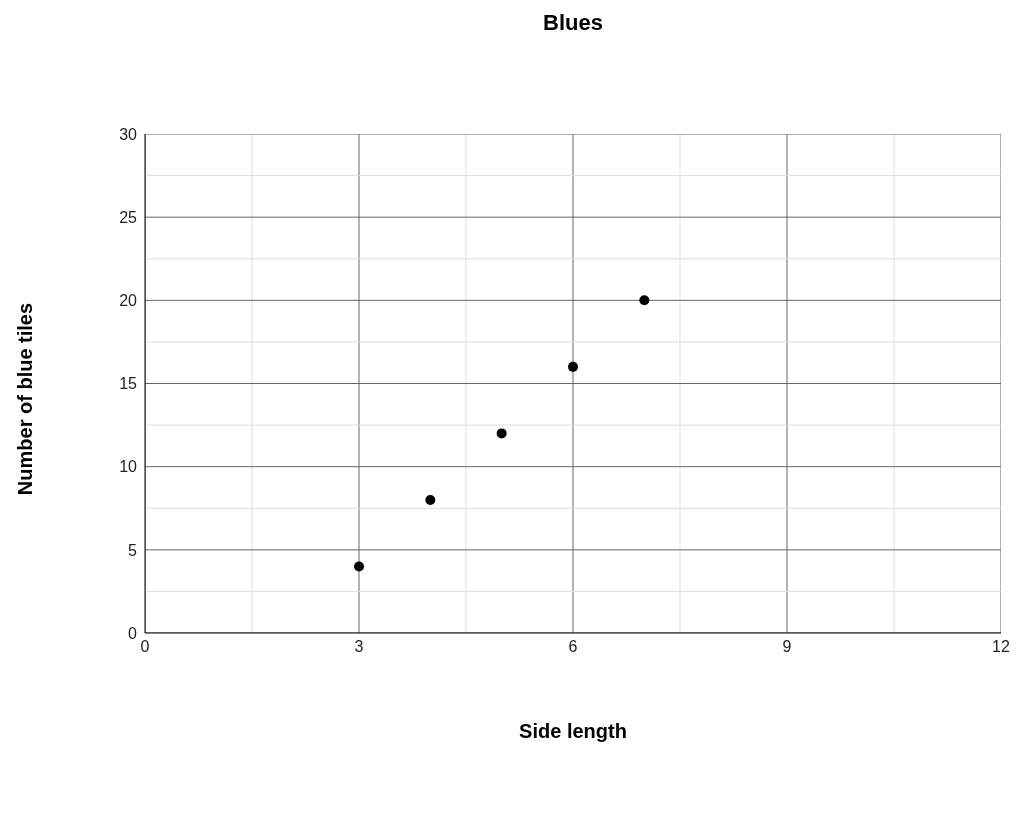 The width and height of the screenshot is (1020, 831). What do you see at coordinates (128, 217) in the screenshot?
I see `y-tick-label: 25` at bounding box center [128, 217].